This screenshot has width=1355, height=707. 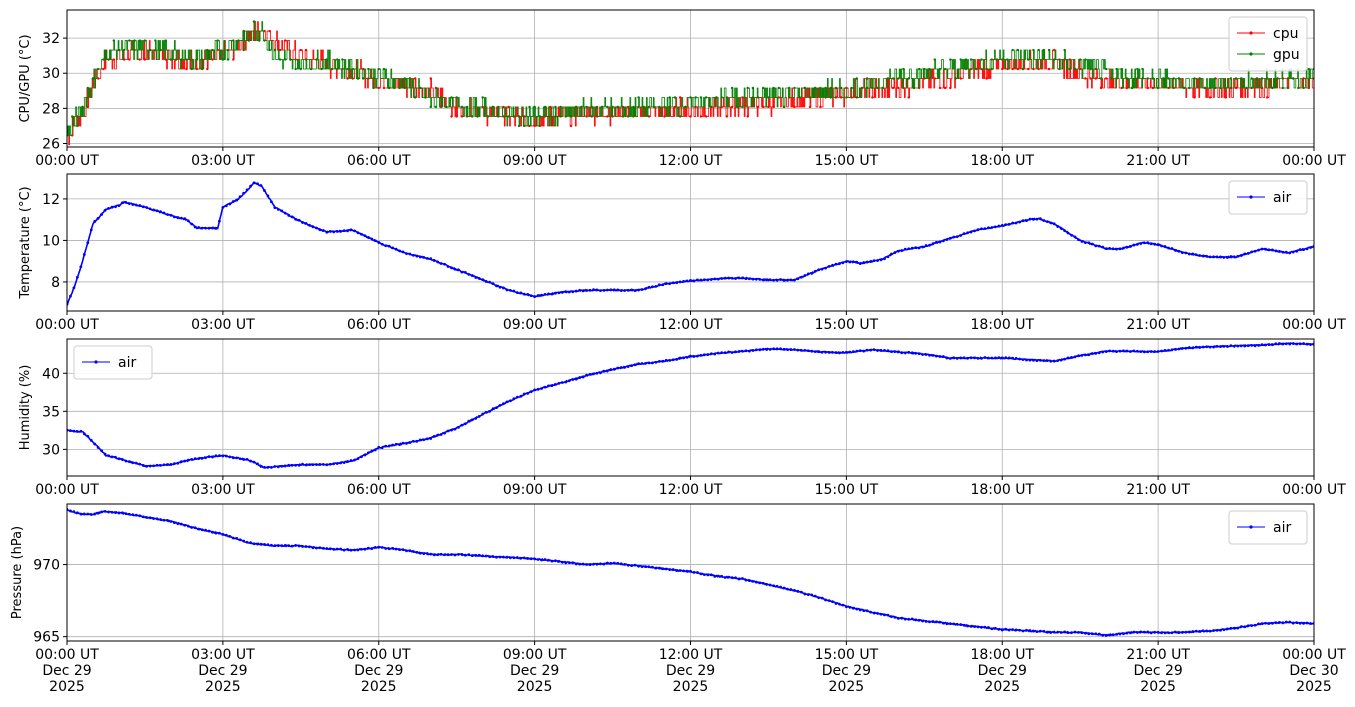 What do you see at coordinates (55, 283) in the screenshot?
I see `y-tick-label: 8` at bounding box center [55, 283].